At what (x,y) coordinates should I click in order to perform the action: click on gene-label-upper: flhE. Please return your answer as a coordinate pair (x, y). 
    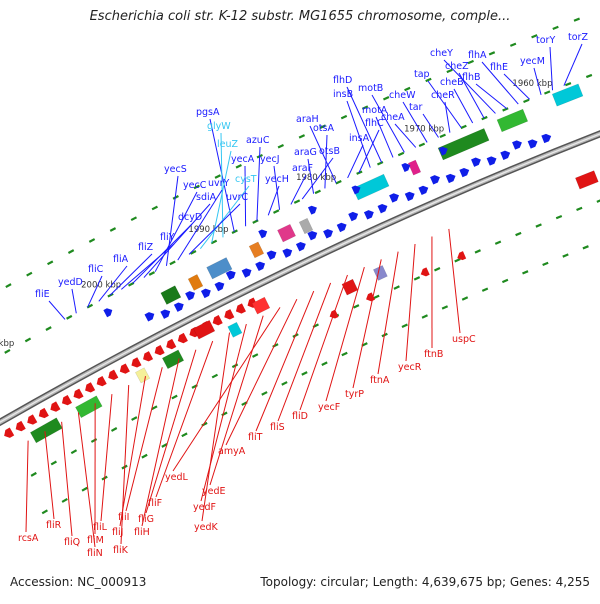
    Looking at the image, I should click on (499, 67).